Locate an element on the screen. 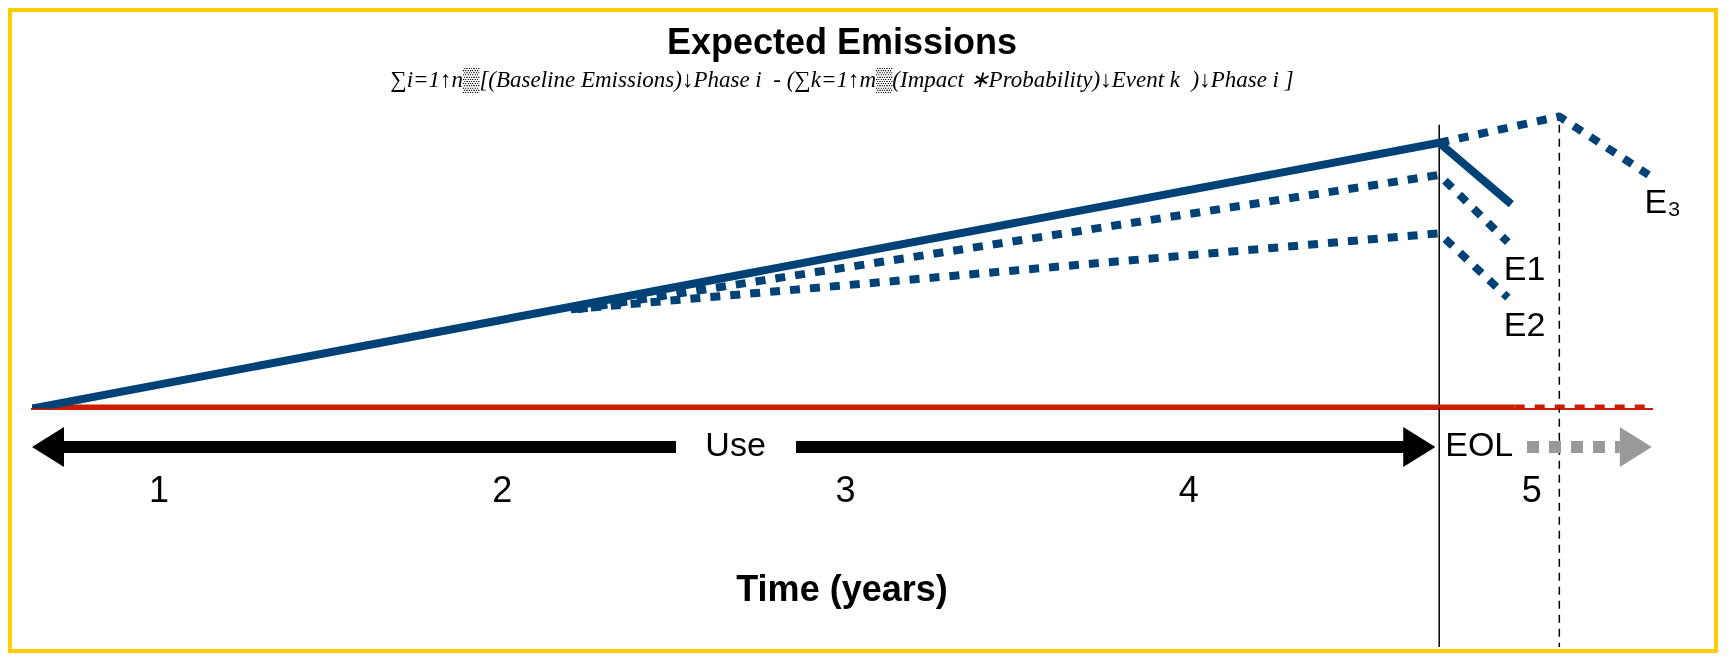 This screenshot has width=1730, height=665. series-label: E1 is located at coordinates (1524, 268).